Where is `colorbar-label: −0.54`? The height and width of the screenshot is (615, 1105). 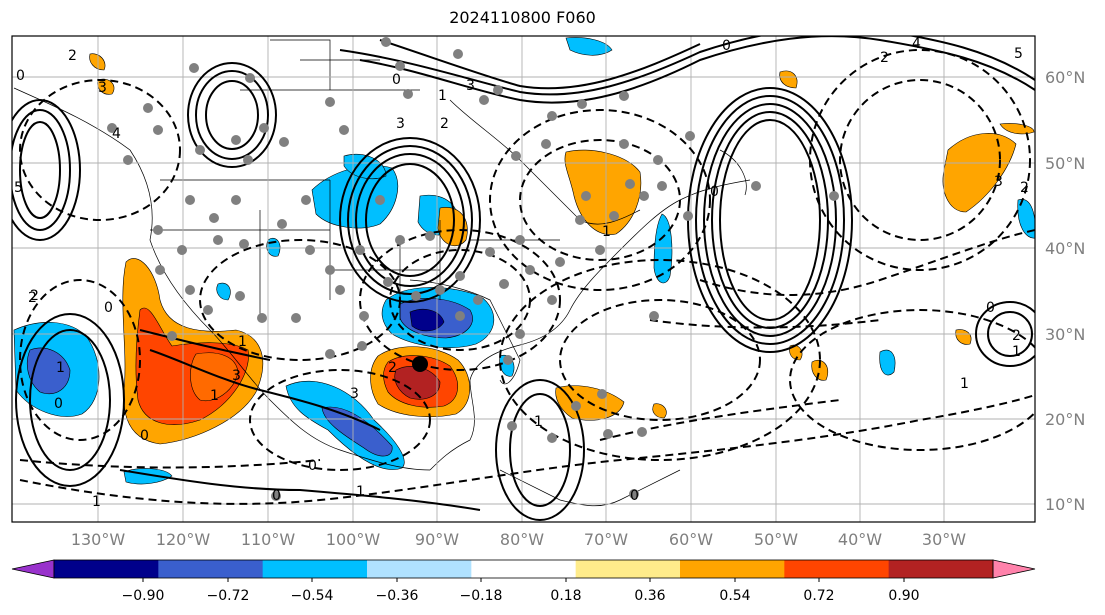 colorbar-label: −0.54 is located at coordinates (312, 596).